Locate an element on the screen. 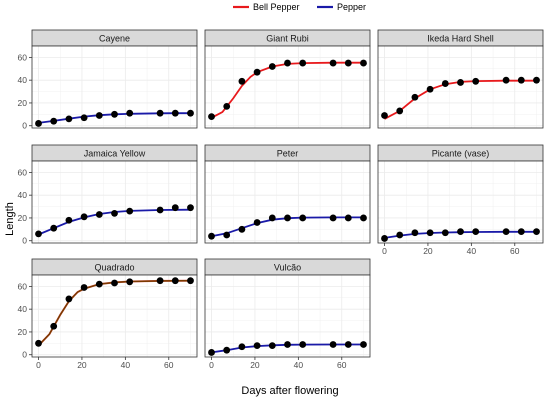  x-tick-label: 0 is located at coordinates (38, 365).